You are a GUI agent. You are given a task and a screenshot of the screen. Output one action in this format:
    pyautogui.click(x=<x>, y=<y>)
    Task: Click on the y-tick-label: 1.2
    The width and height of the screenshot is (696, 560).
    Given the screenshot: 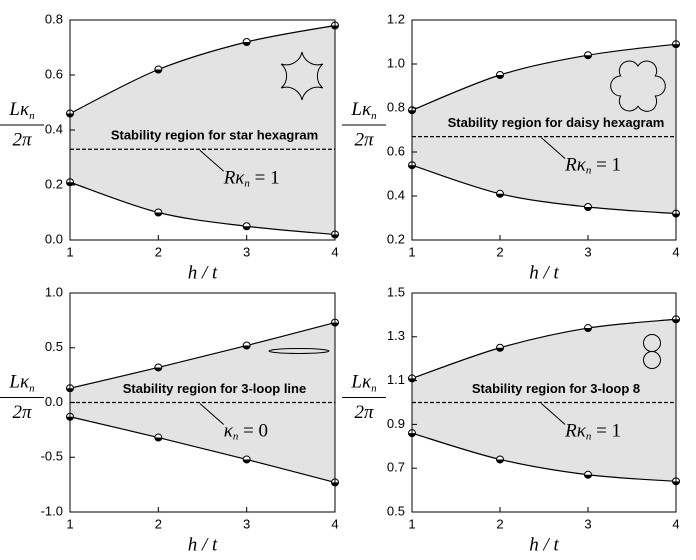 What is the action you would take?
    pyautogui.click(x=396, y=18)
    